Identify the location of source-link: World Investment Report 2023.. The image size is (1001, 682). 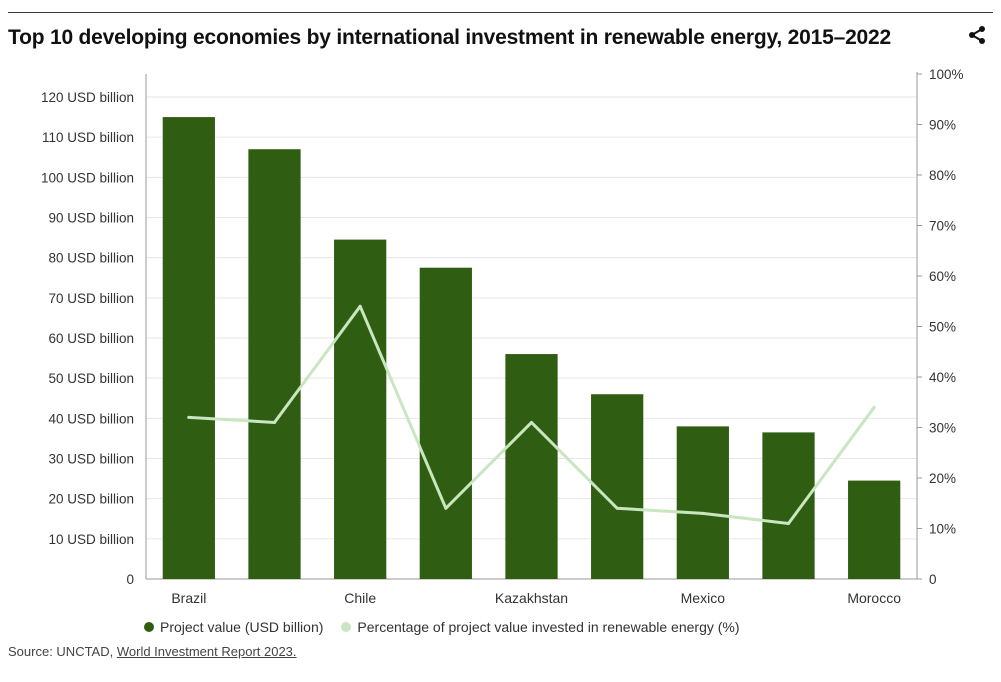
(206, 651).